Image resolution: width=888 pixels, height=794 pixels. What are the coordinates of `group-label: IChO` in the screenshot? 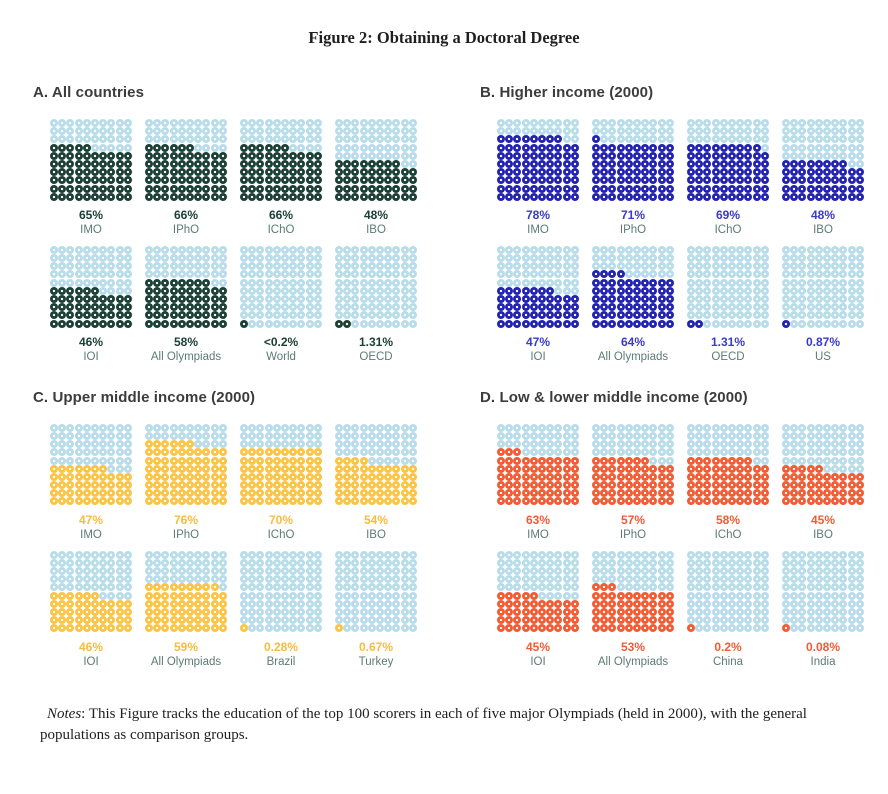 It's located at (281, 534).